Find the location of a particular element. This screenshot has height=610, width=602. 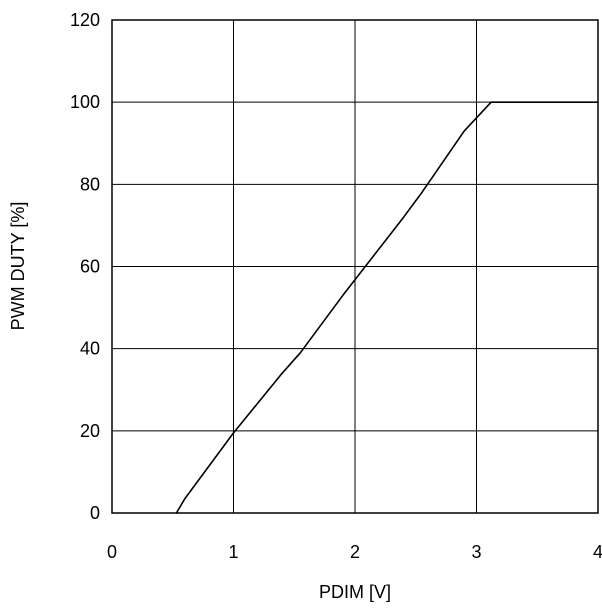

y-tick-label: 0 is located at coordinates (95, 513).